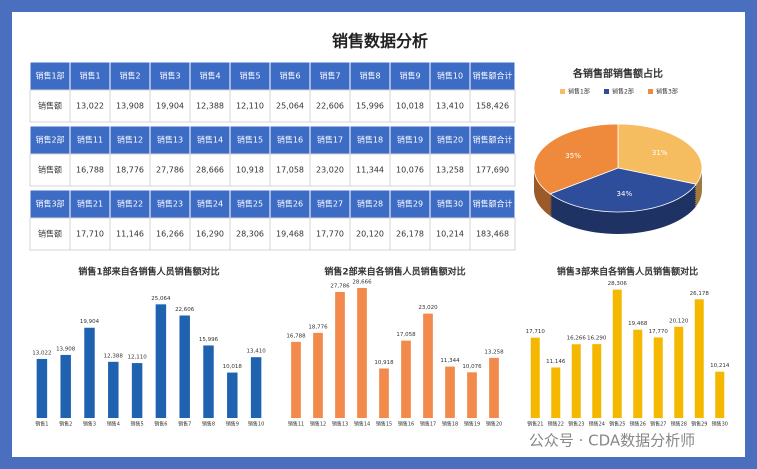 The height and width of the screenshot is (469, 757). I want to click on x-tick-label: 销售24, so click(597, 424).